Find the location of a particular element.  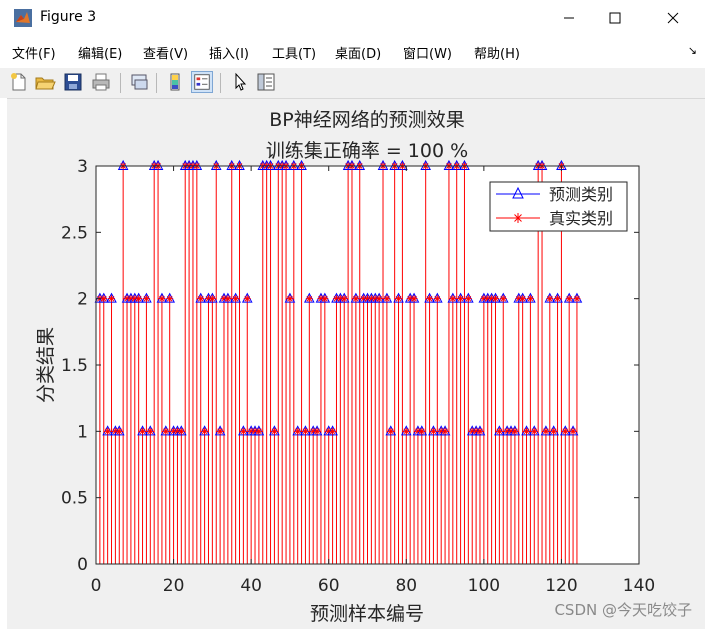

window-titlebar: Figure 3 is located at coordinates (352, 18).